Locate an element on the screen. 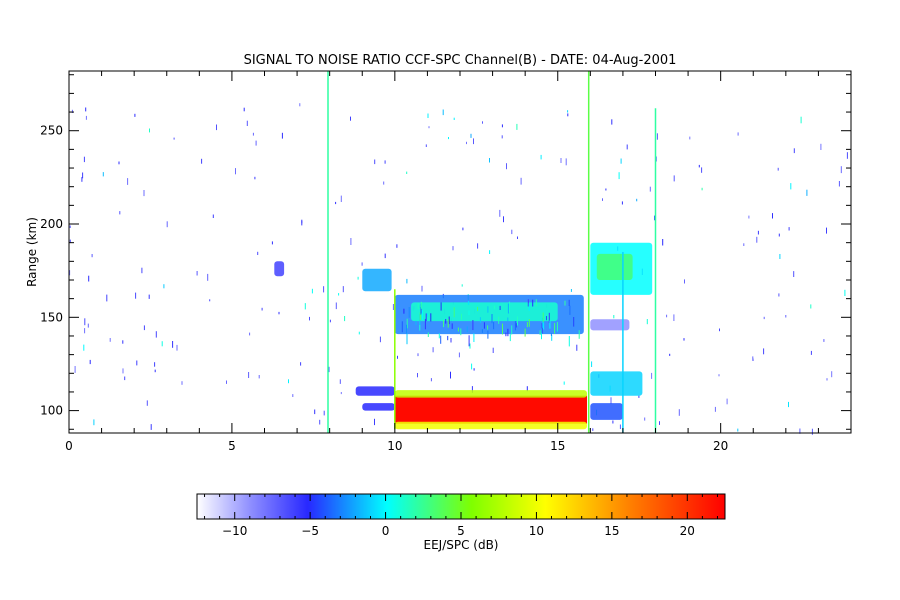  colorbar-tick-label: 20 is located at coordinates (687, 531).